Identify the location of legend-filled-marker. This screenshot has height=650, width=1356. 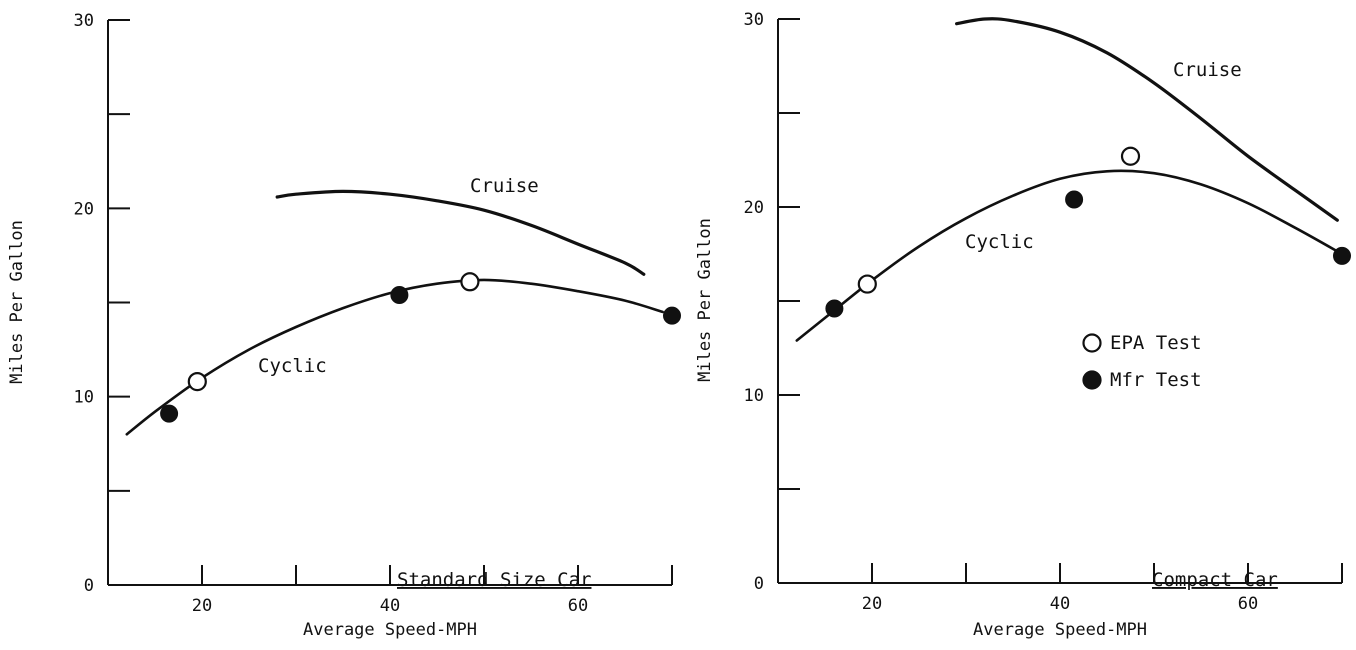
(1092, 380).